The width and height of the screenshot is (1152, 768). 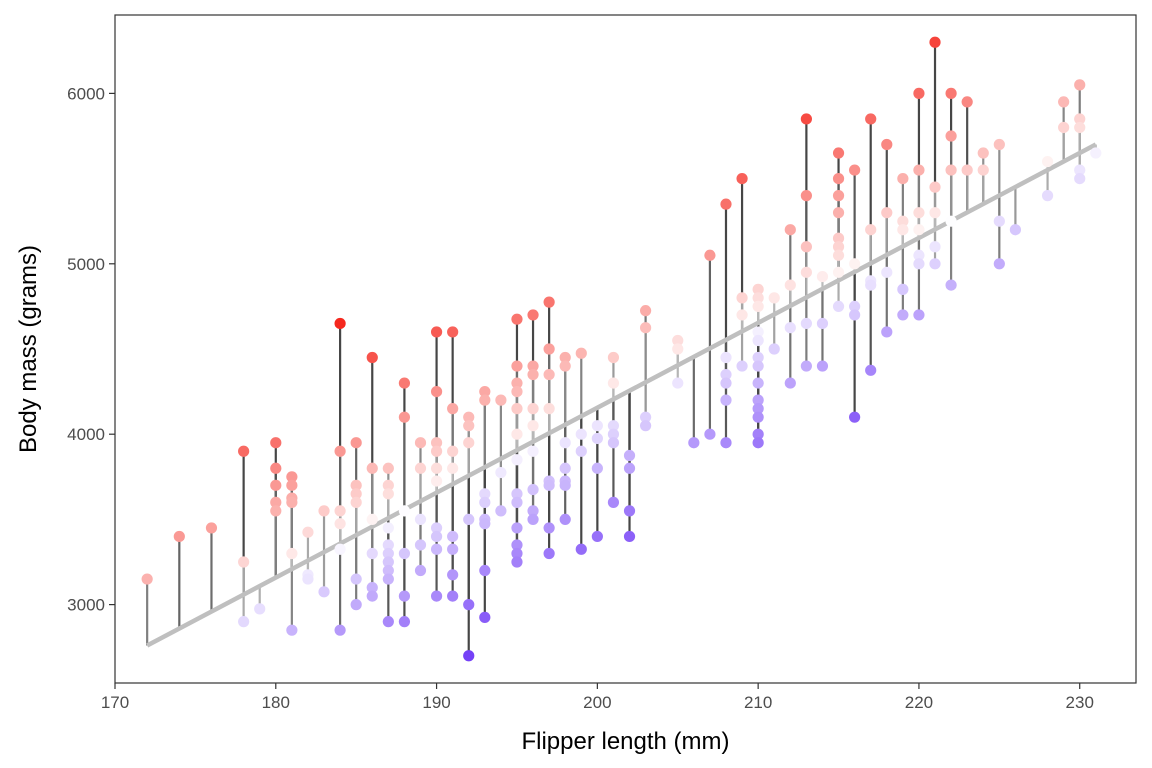 What do you see at coordinates (86, 434) in the screenshot?
I see `y-tick-label: 4000` at bounding box center [86, 434].